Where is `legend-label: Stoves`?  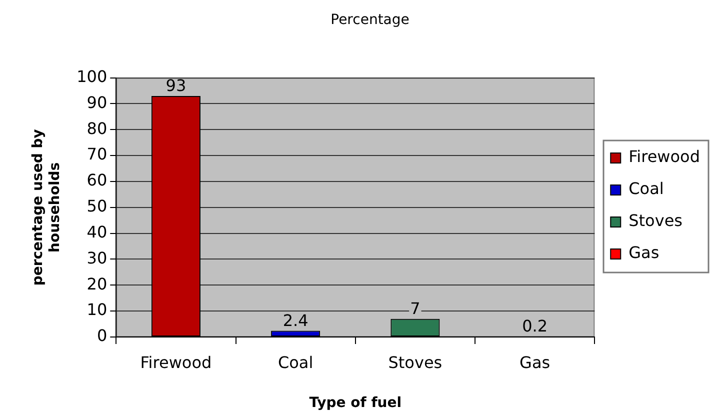 legend-label: Stoves is located at coordinates (655, 220).